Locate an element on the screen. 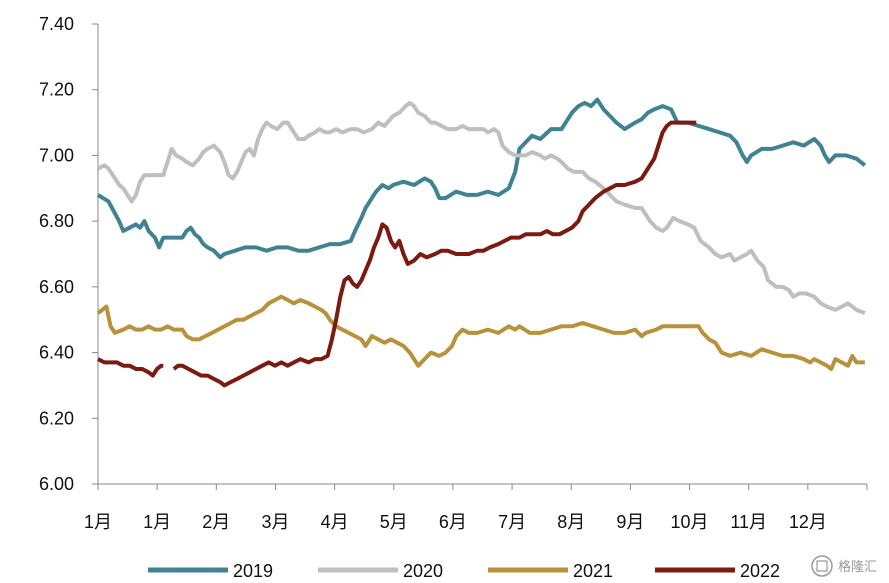  x-tick-label: 7月 is located at coordinates (512, 522).